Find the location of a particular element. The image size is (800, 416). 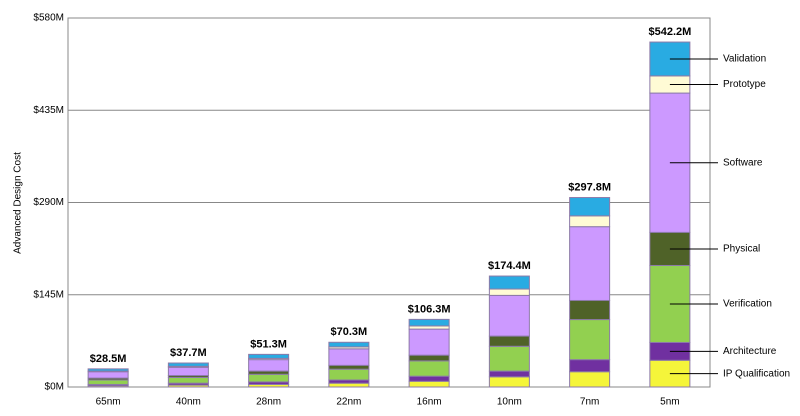

x-tick-label: 5nm is located at coordinates (669, 402).